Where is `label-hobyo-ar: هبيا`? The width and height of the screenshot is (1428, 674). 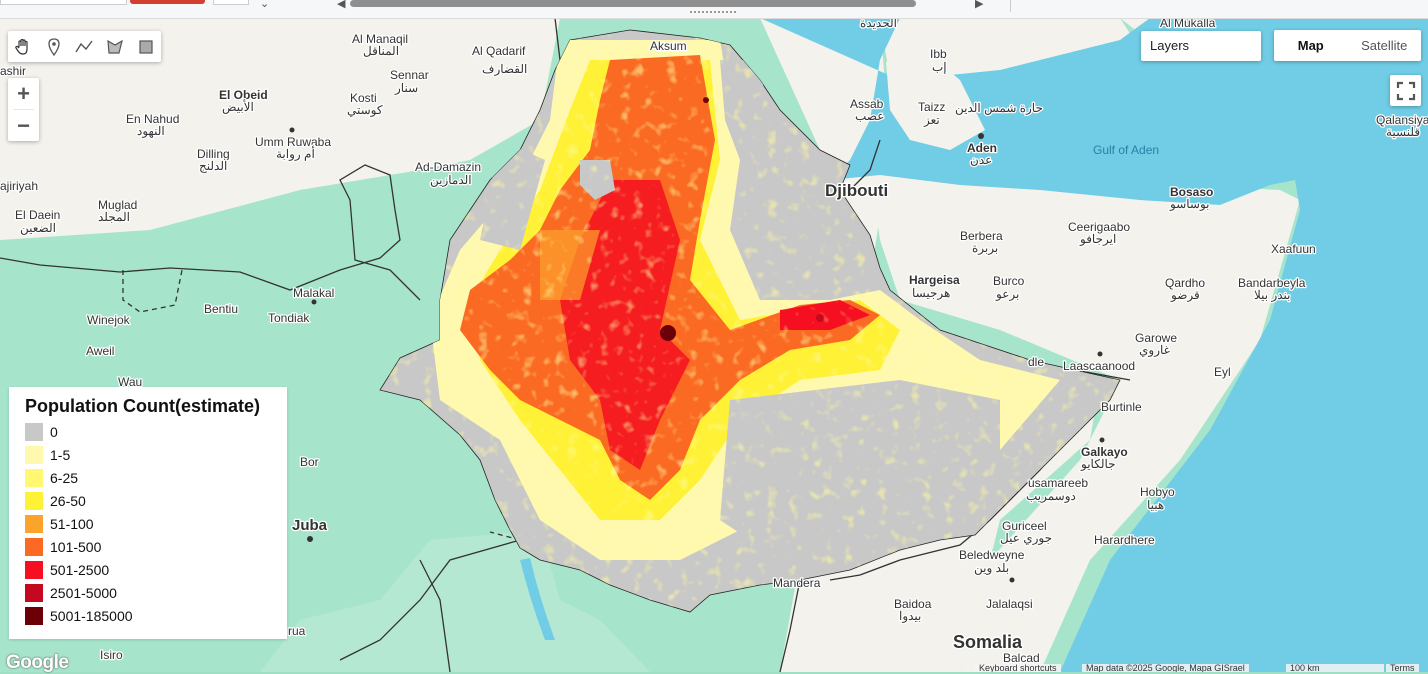
label-hobyo-ar: هبيا is located at coordinates (1155, 505).